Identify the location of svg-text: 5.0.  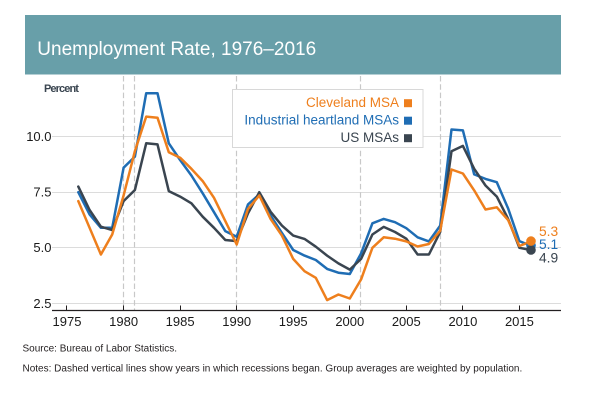
(42, 247).